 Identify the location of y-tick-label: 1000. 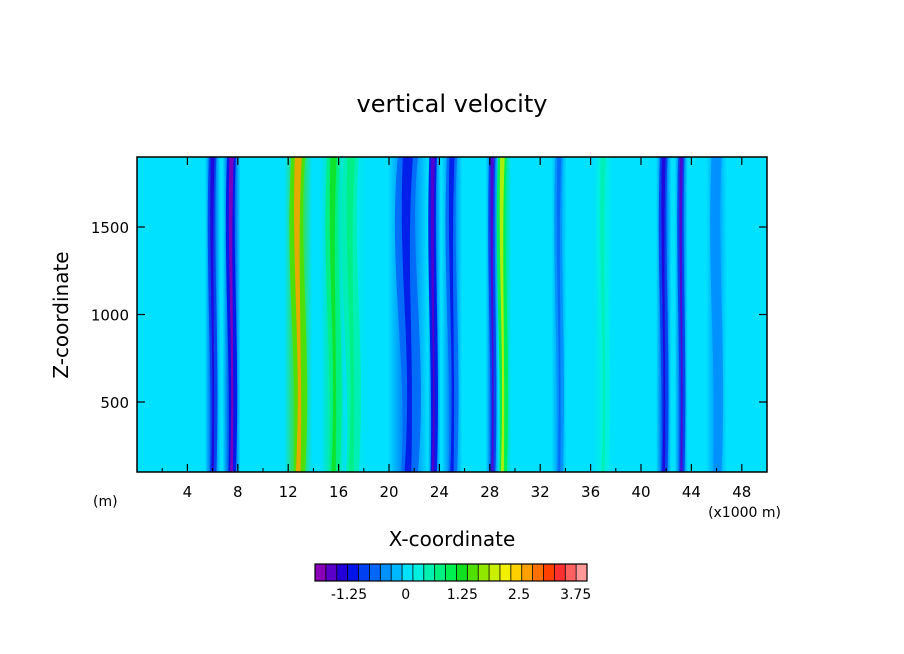
(110, 316).